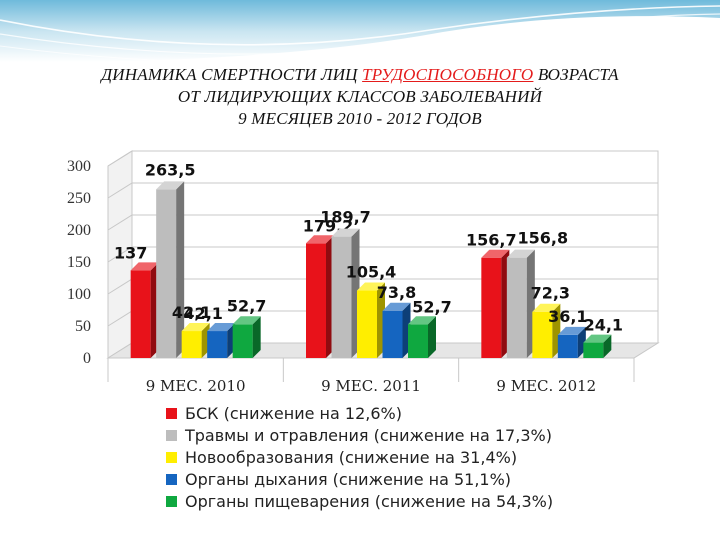 This screenshot has height=540, width=720. I want to click on legend-item: БСК (снижение на 12,6%), so click(359, 413).